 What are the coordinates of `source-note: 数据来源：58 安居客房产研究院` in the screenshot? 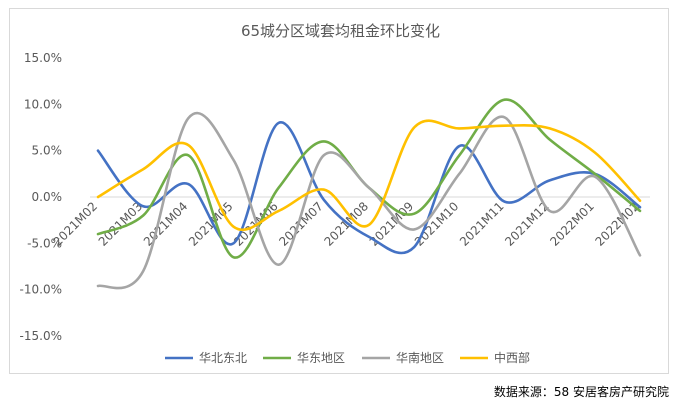 It's located at (581, 392).